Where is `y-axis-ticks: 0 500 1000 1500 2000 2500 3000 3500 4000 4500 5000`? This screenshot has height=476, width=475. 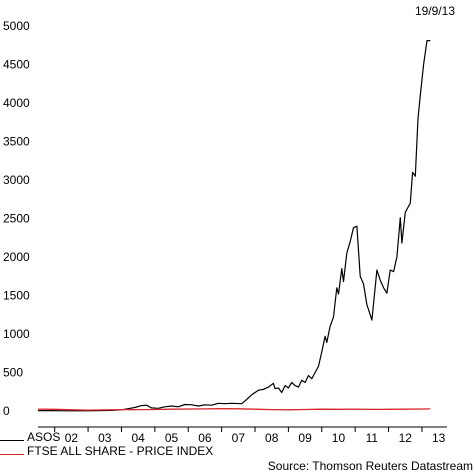
y-axis-ticks: 0 500 1000 1500 2000 2500 3000 3500 4000 4500 5000 is located at coordinates (16, 218).